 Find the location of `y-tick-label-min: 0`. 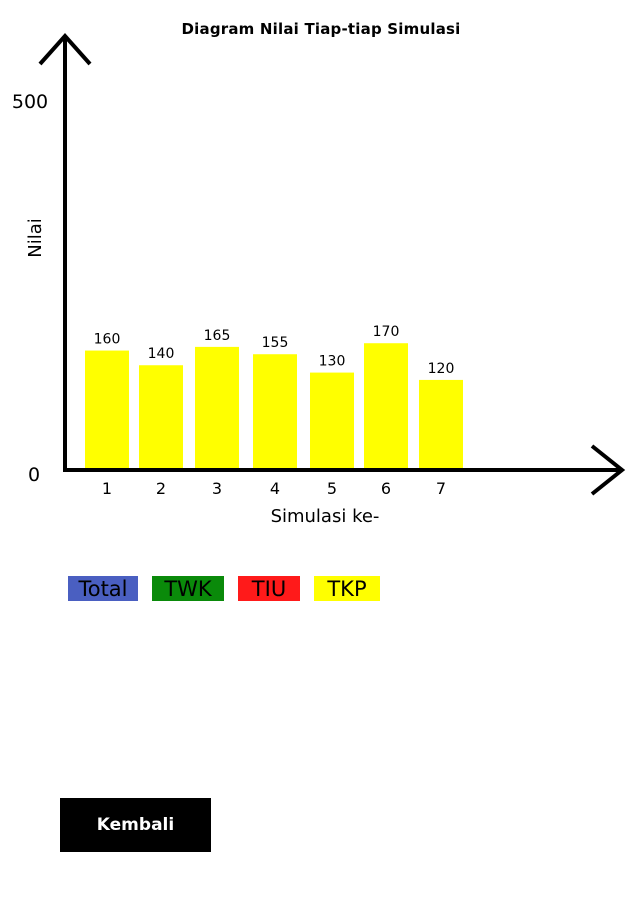

y-tick-label-min: 0 is located at coordinates (34, 475).